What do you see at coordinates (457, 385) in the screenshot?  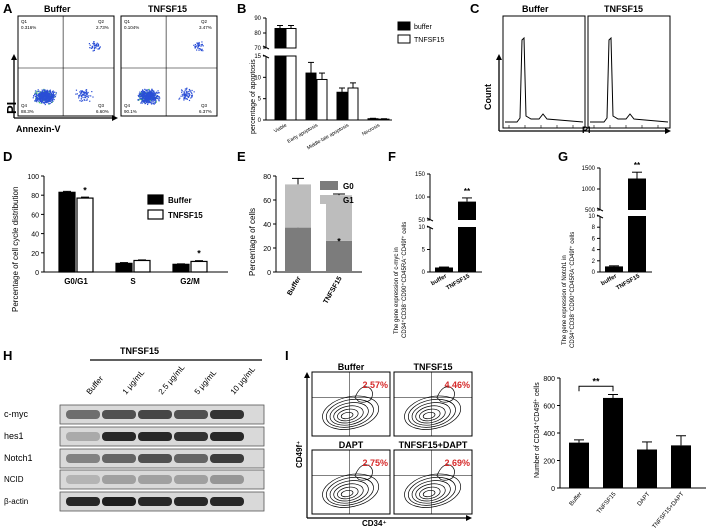 I see `gate-percentage: 4.46%` at bounding box center [457, 385].